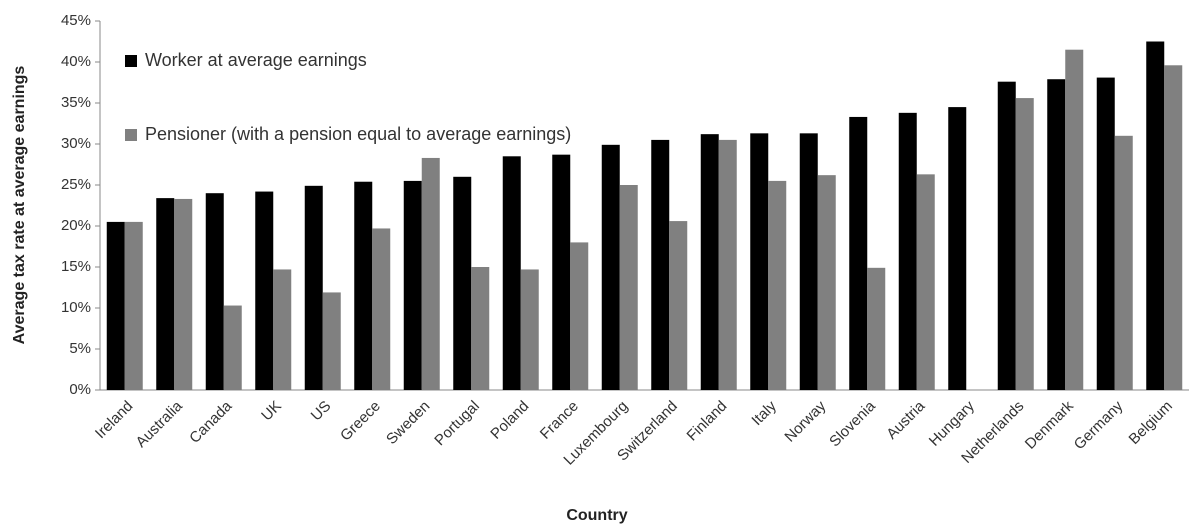 The image size is (1189, 529). I want to click on x-tick-label: Finland, so click(707, 421).